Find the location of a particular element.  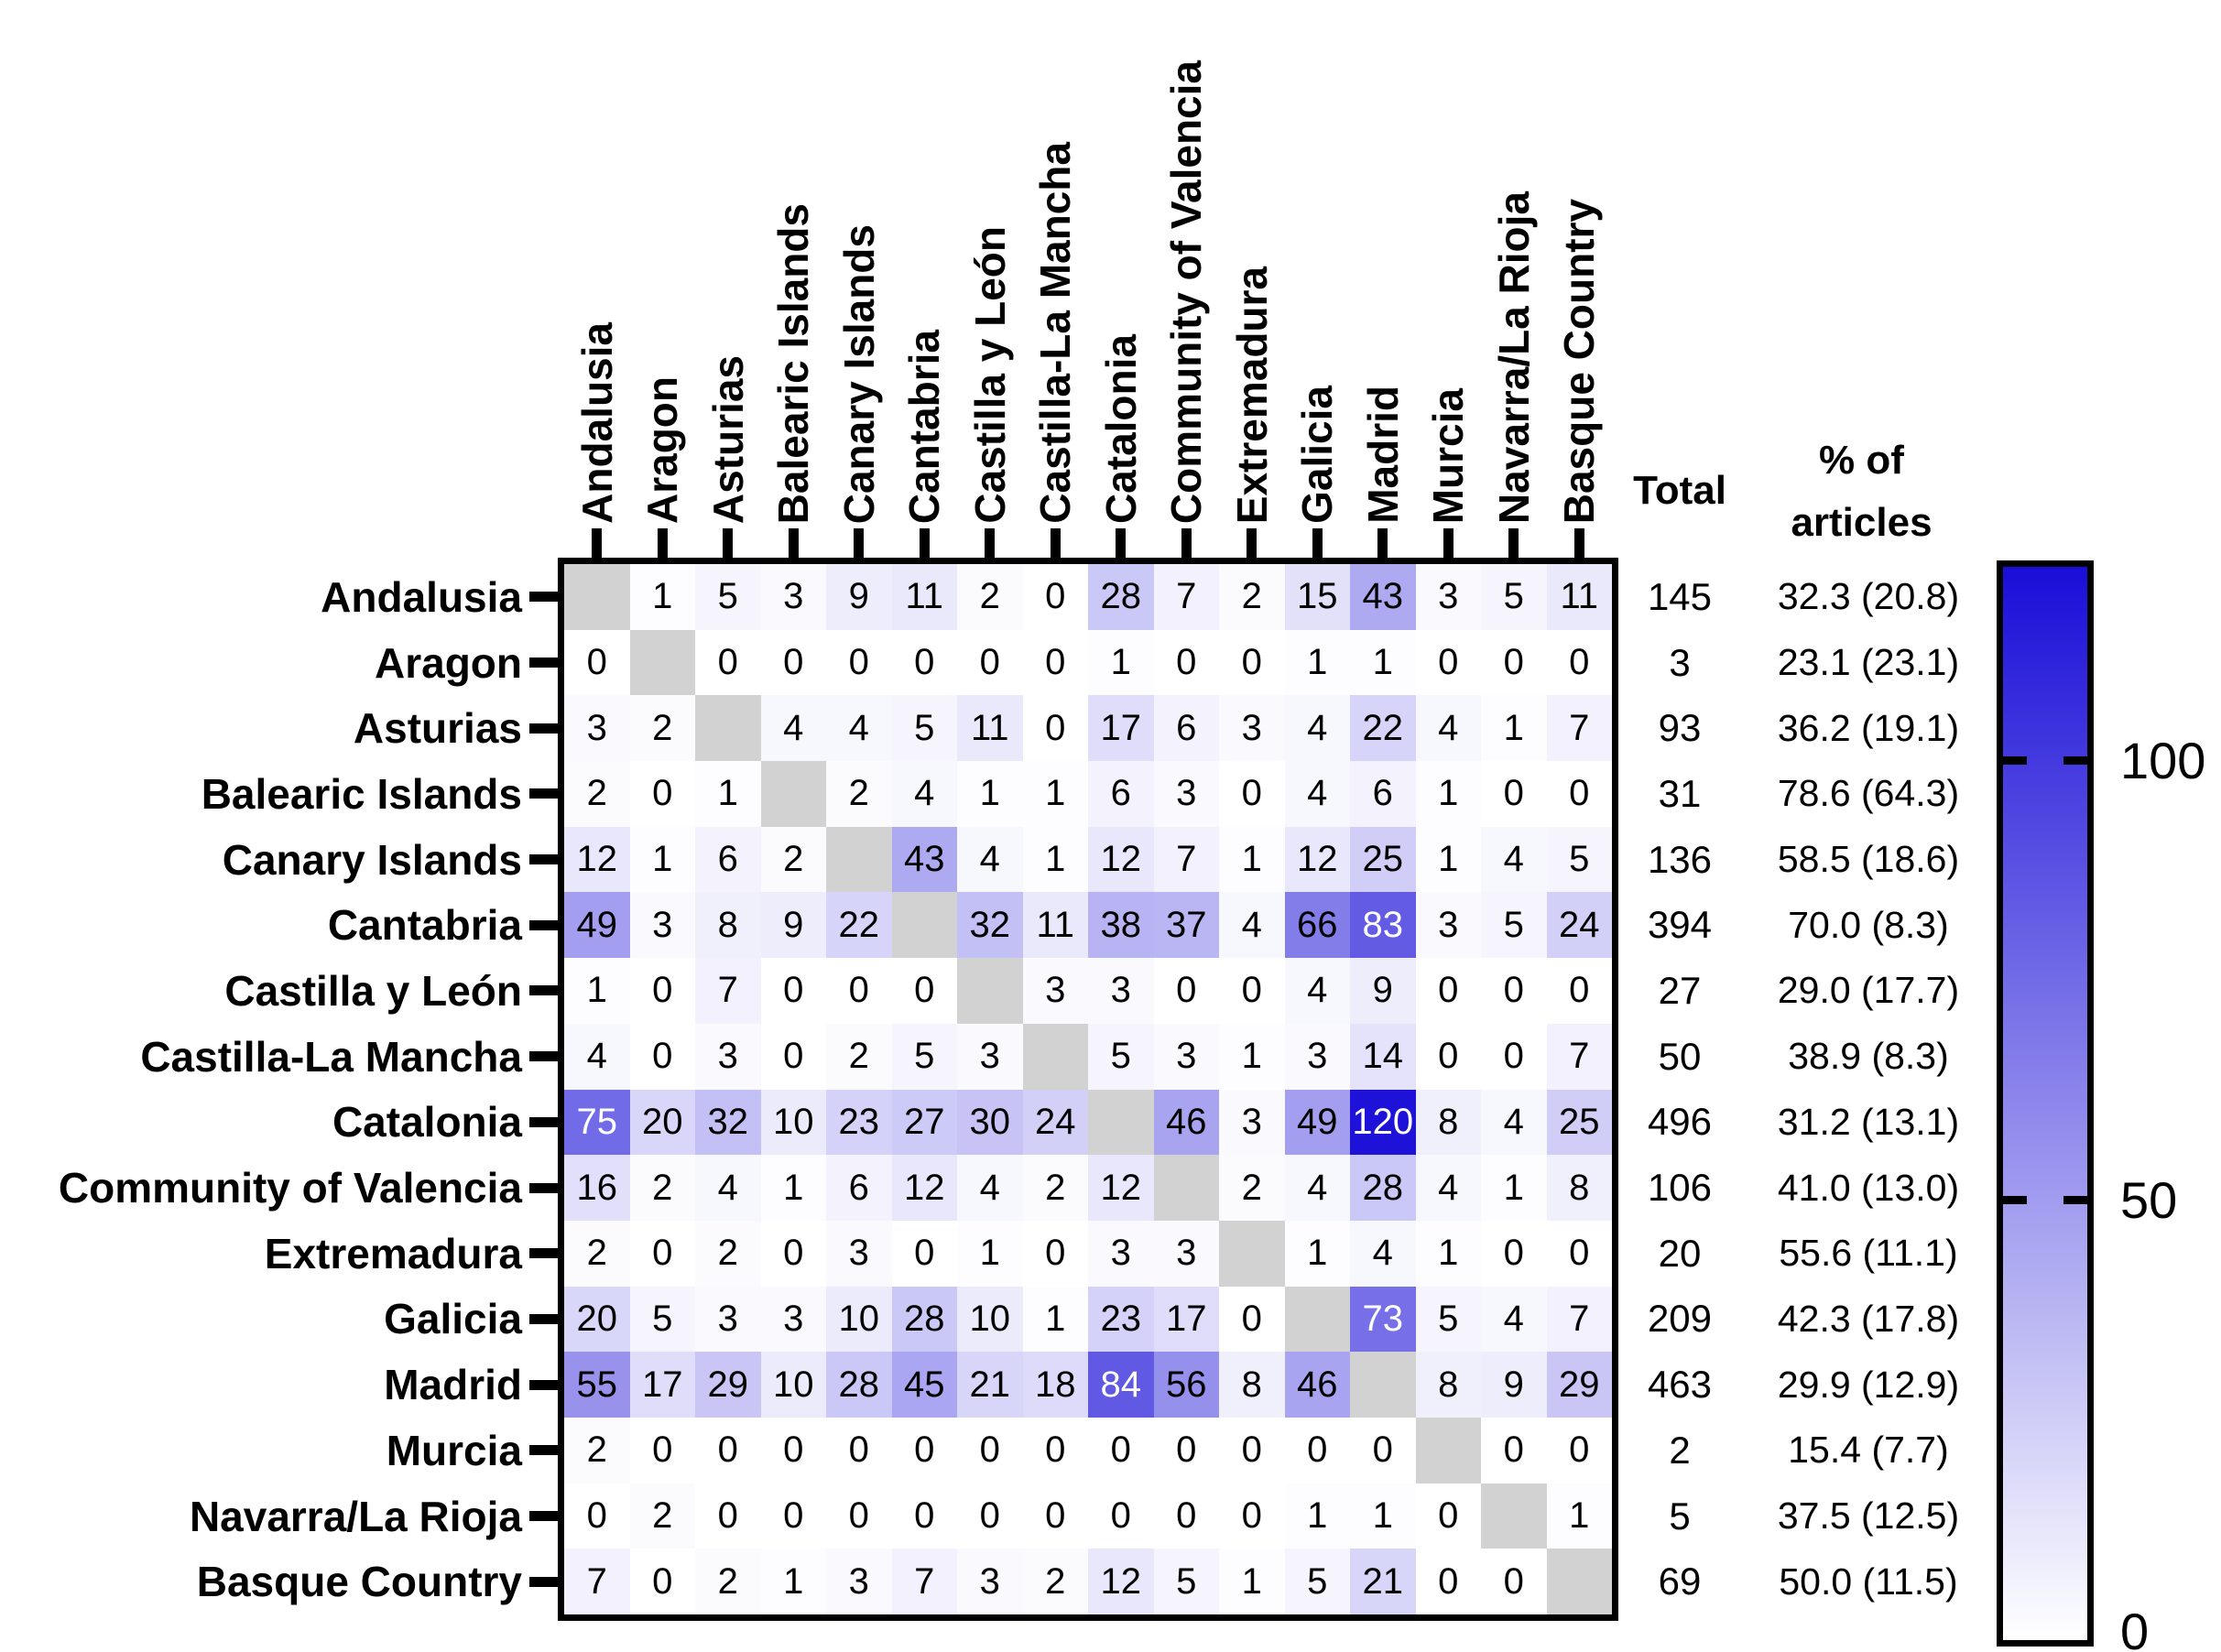

matrix-cell: 10 is located at coordinates (859, 1319).